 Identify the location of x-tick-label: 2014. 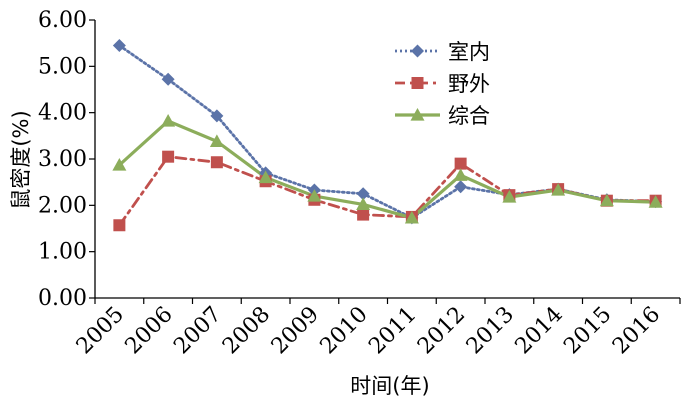
(539, 330).